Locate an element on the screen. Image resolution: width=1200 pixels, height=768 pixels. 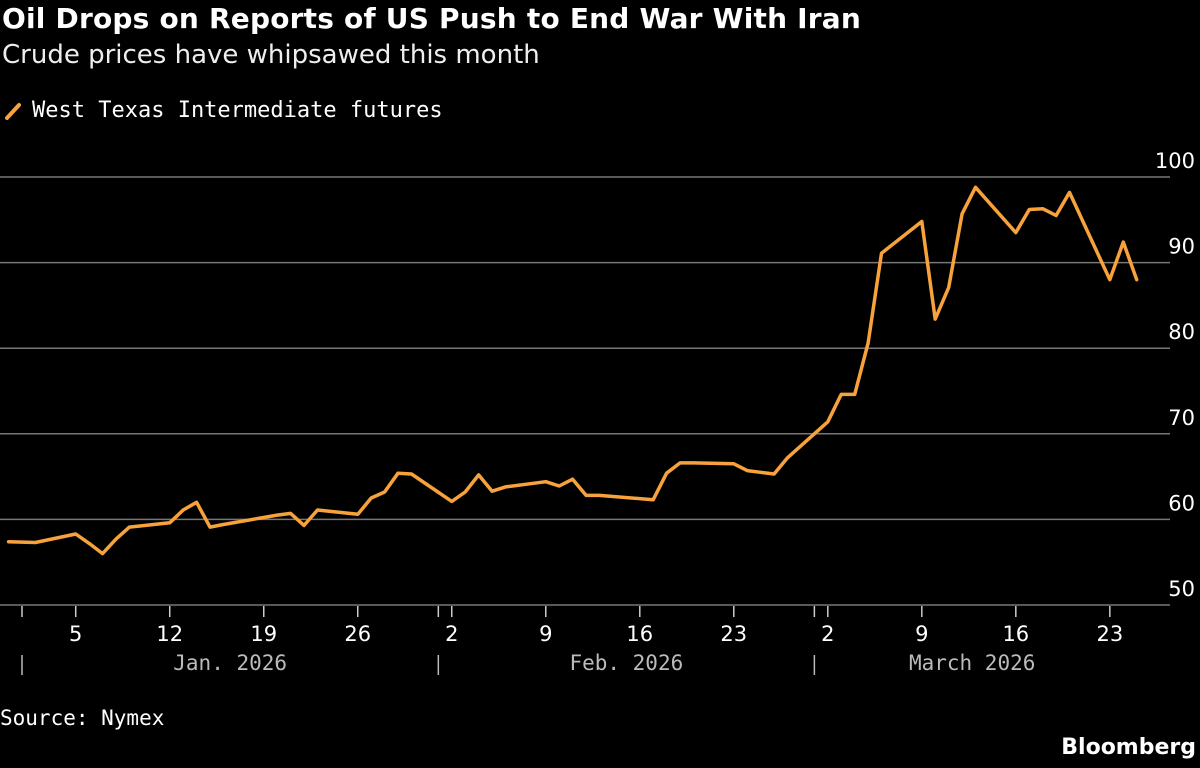
y-tick-label: 100 is located at coordinates (1175, 161).